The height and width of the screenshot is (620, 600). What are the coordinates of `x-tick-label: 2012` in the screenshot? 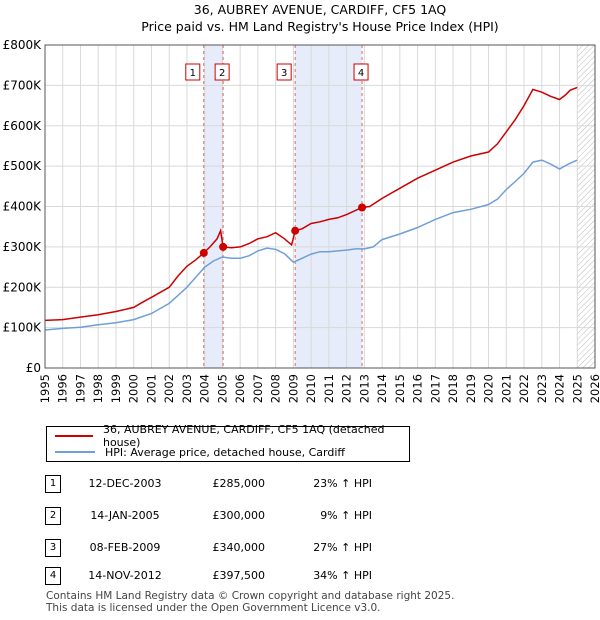 It's located at (347, 388).